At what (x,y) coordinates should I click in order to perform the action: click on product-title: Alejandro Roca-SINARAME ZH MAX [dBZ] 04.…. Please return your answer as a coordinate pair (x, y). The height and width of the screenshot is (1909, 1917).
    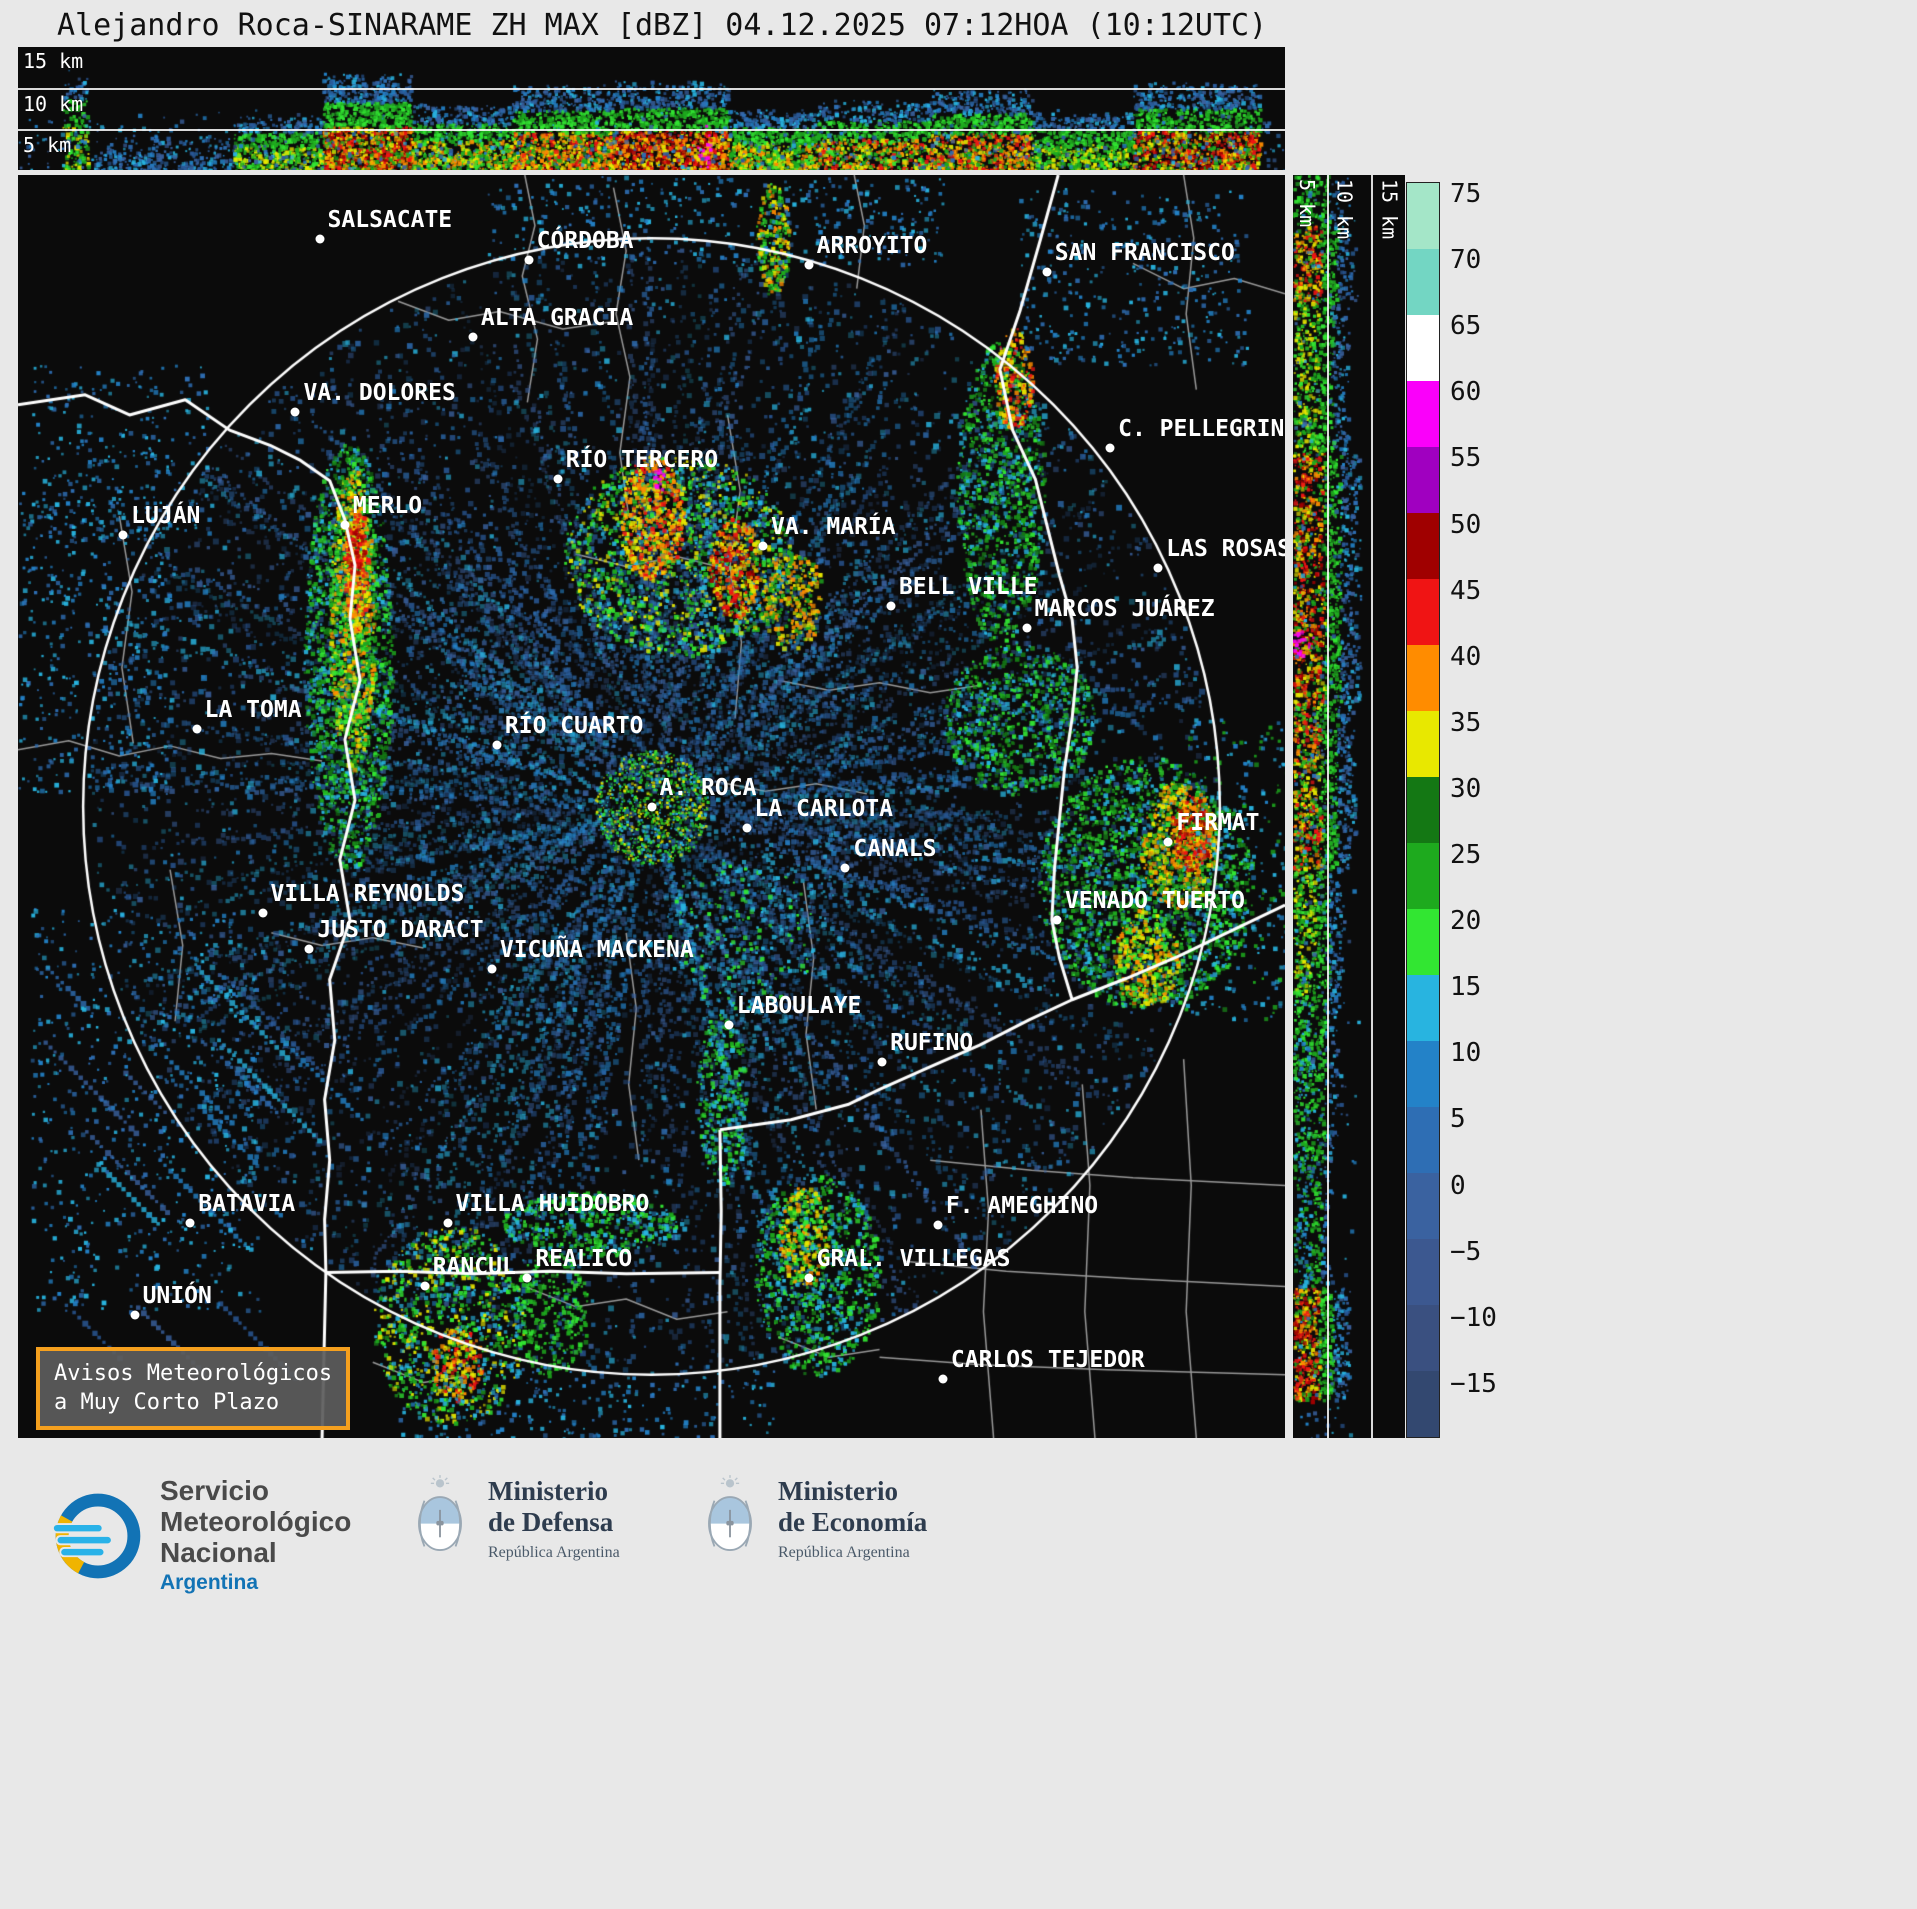
    Looking at the image, I should click on (662, 25).